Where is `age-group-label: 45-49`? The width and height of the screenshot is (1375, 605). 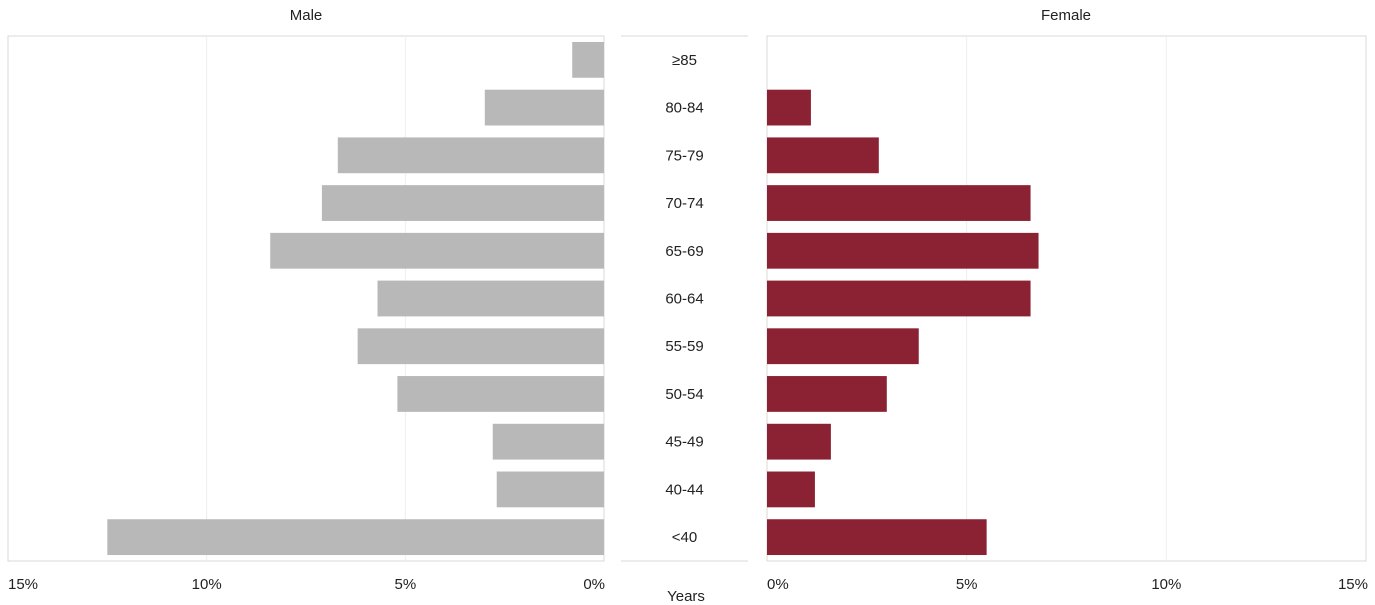
age-group-label: 45-49 is located at coordinates (684, 442).